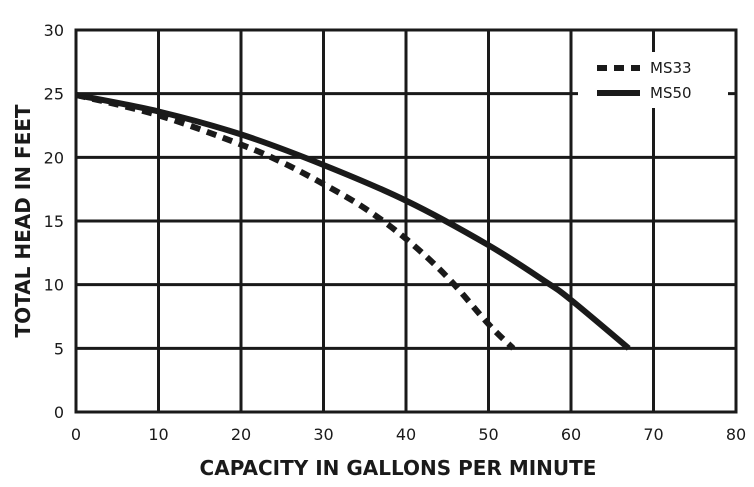 The image size is (754, 487). Describe the element at coordinates (736, 434) in the screenshot. I see `x-tick-label: 80` at that location.